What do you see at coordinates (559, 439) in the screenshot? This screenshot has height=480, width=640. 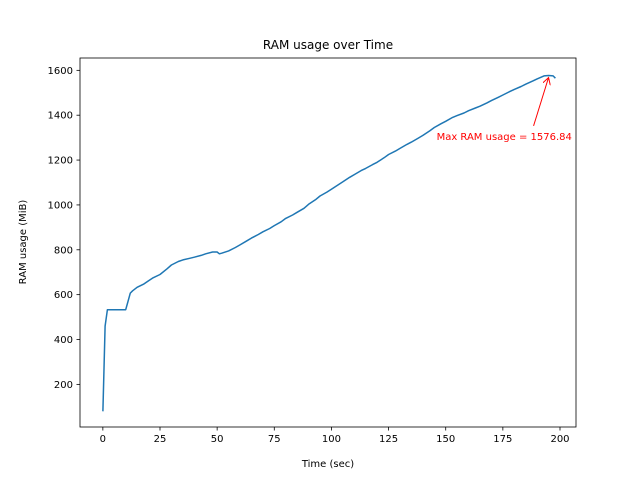 I see `x-tick-label: 200` at bounding box center [559, 439].